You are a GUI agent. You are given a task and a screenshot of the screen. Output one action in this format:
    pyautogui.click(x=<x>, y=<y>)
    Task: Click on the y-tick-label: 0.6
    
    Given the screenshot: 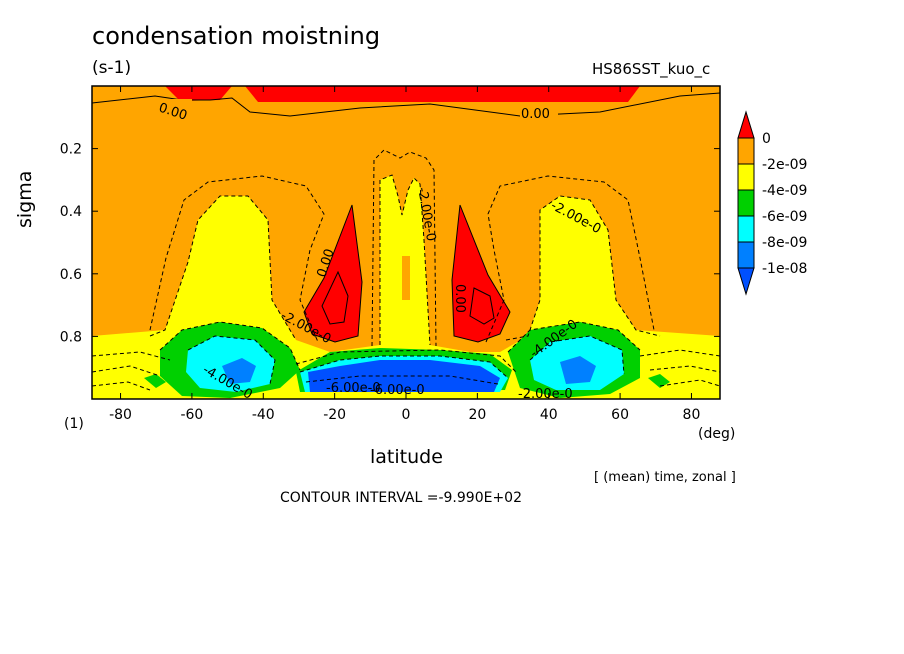 What is the action you would take?
    pyautogui.click(x=71, y=275)
    